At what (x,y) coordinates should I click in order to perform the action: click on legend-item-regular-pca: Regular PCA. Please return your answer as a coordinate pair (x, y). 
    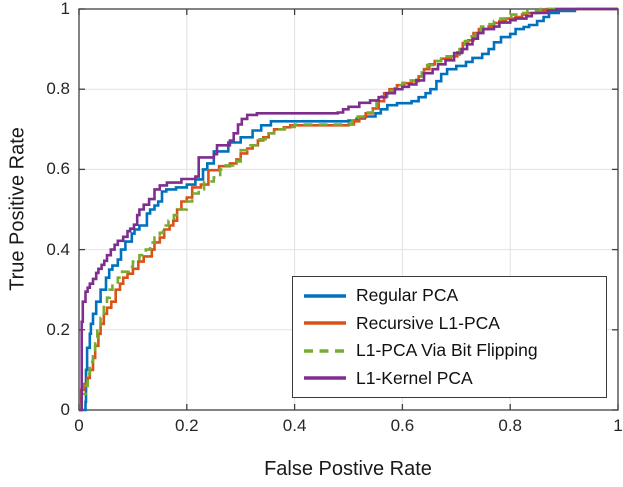
    Looking at the image, I should click on (451, 295).